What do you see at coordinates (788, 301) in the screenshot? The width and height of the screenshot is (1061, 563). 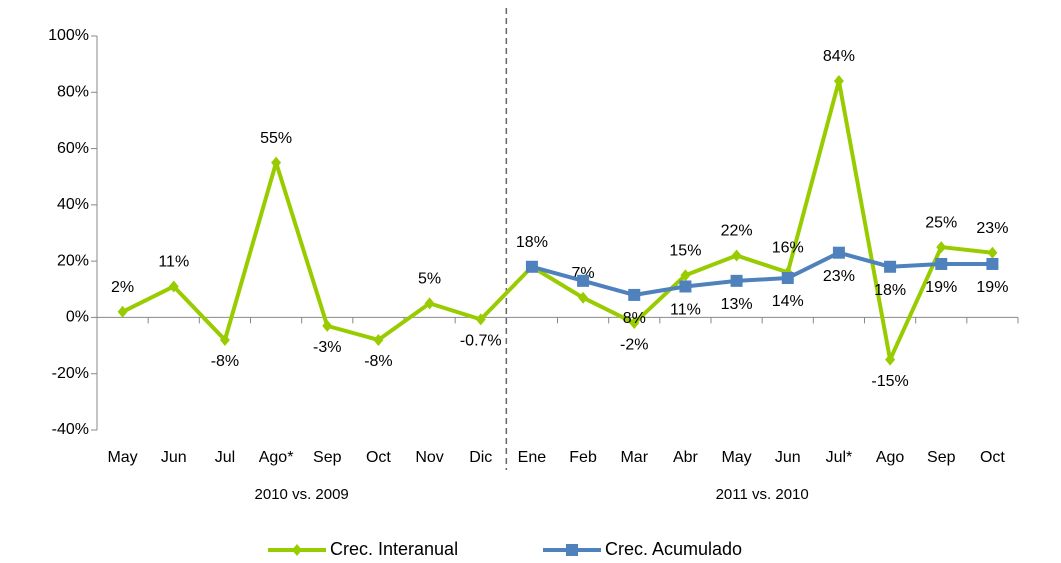 I see `data-label: 14%` at bounding box center [788, 301].